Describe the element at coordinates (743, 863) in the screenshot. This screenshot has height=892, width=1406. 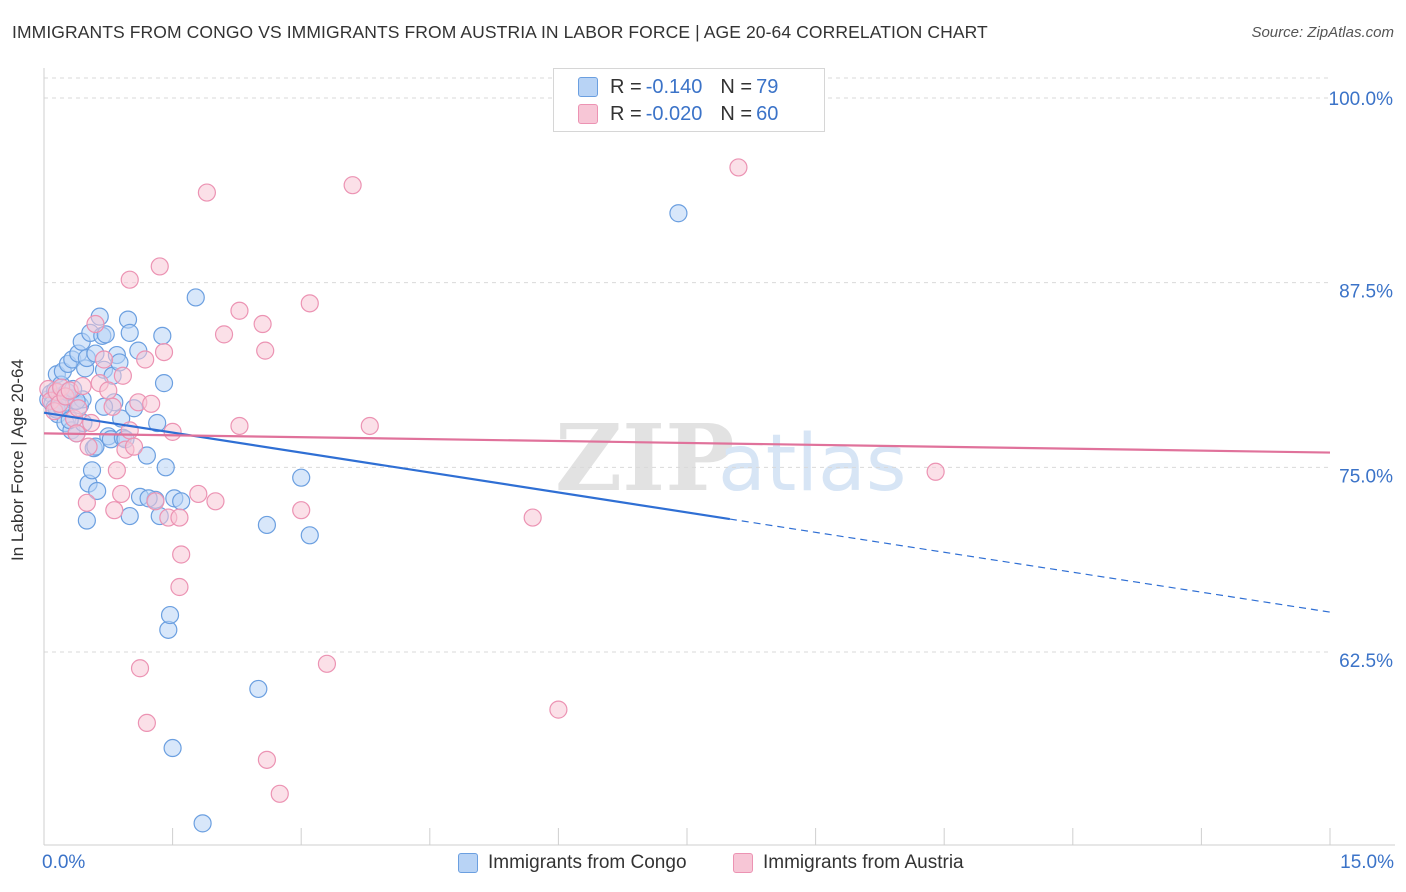
I see `series-swatch-austria` at that location.